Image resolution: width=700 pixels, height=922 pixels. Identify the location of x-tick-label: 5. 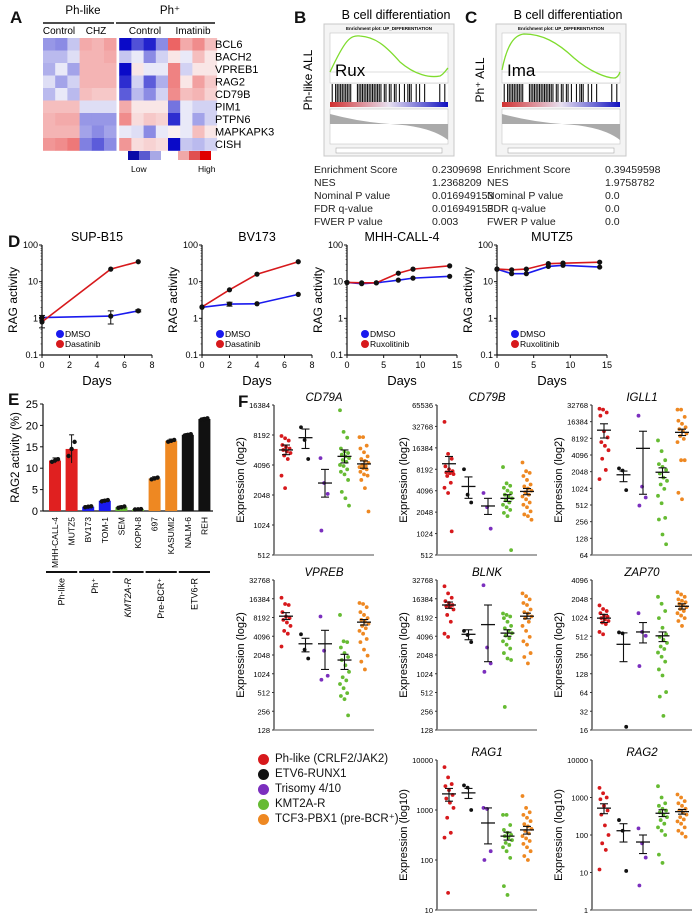
(533, 365).